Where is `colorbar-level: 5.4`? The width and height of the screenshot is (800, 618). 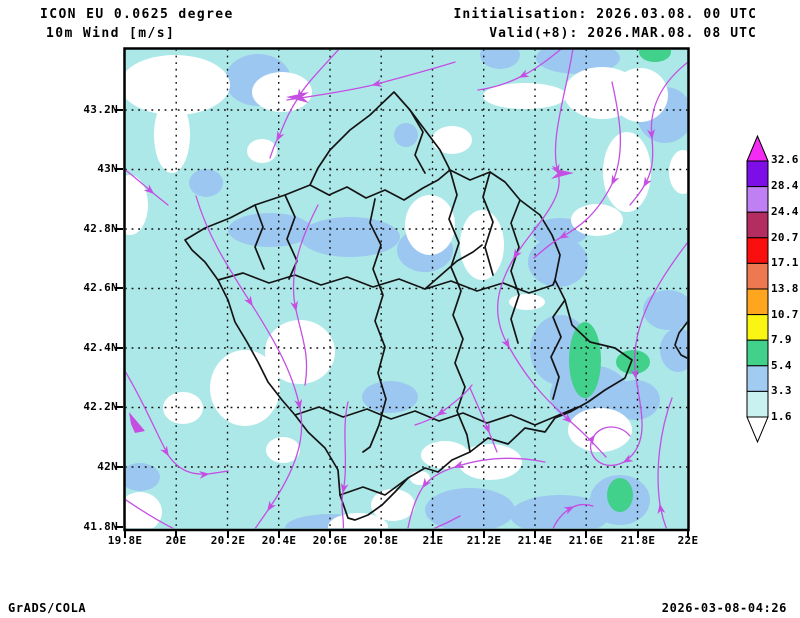 colorbar-level: 5.4 is located at coordinates (781, 365).